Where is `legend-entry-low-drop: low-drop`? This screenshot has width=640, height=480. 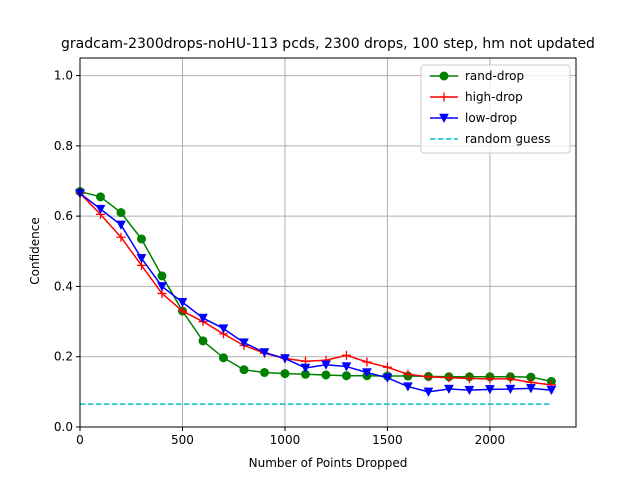 legend-entry-low-drop: low-drop is located at coordinates (473, 118).